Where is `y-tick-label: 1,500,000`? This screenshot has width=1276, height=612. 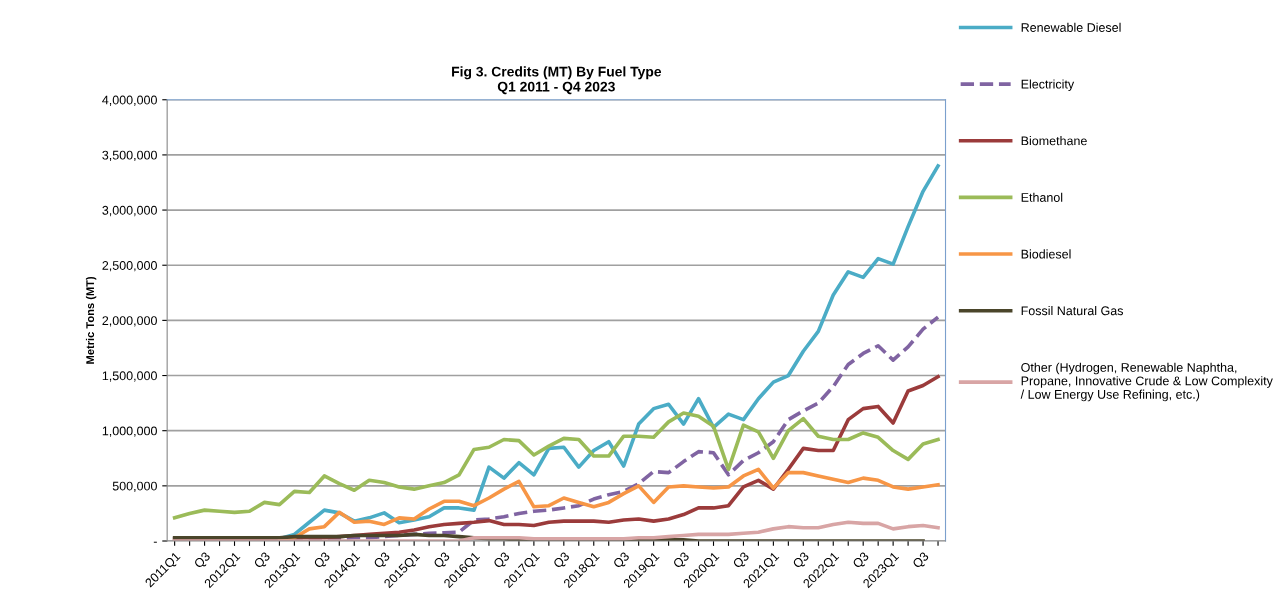 y-tick-label: 1,500,000 is located at coordinates (129, 376).